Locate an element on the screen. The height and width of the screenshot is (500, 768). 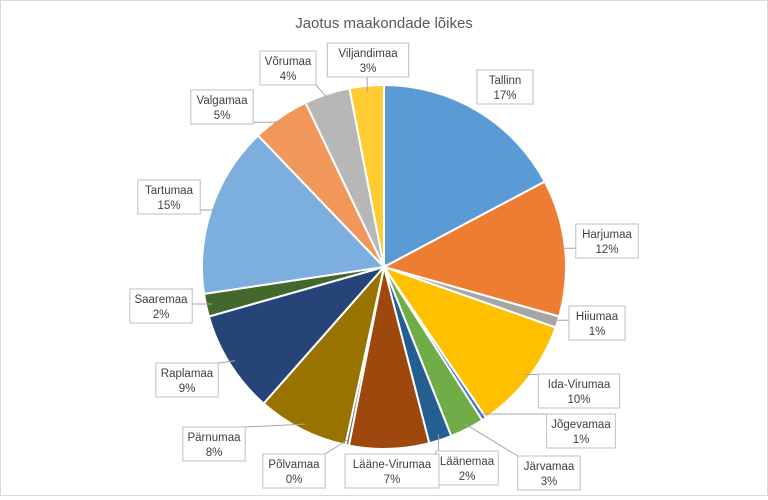
label-category: Valgamaa is located at coordinates (223, 101).